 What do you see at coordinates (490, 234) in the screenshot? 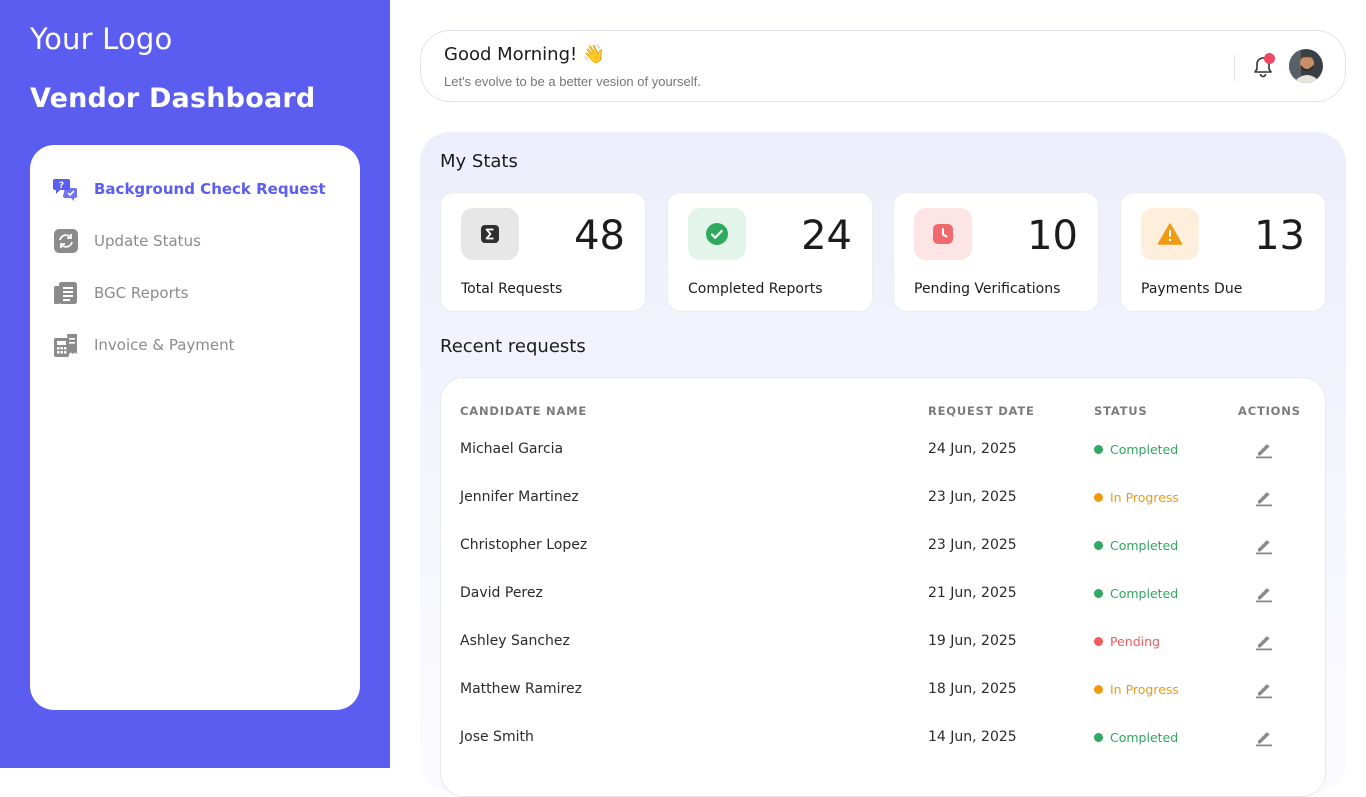
I see `sigma-icon` at bounding box center [490, 234].